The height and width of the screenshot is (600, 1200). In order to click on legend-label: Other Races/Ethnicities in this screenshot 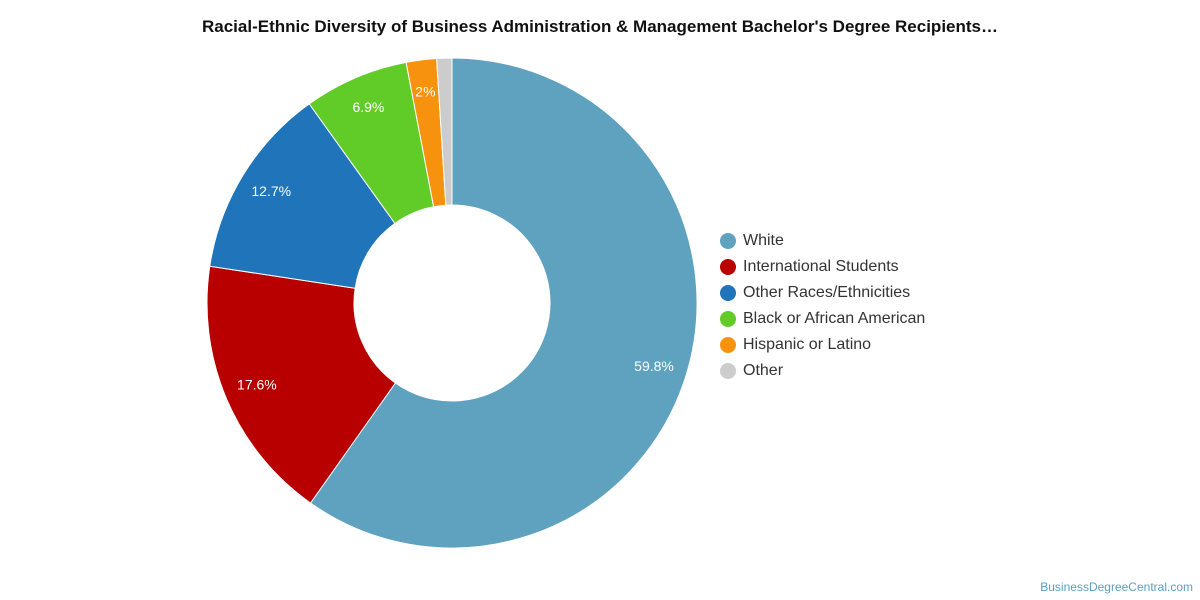, I will do `click(827, 292)`.